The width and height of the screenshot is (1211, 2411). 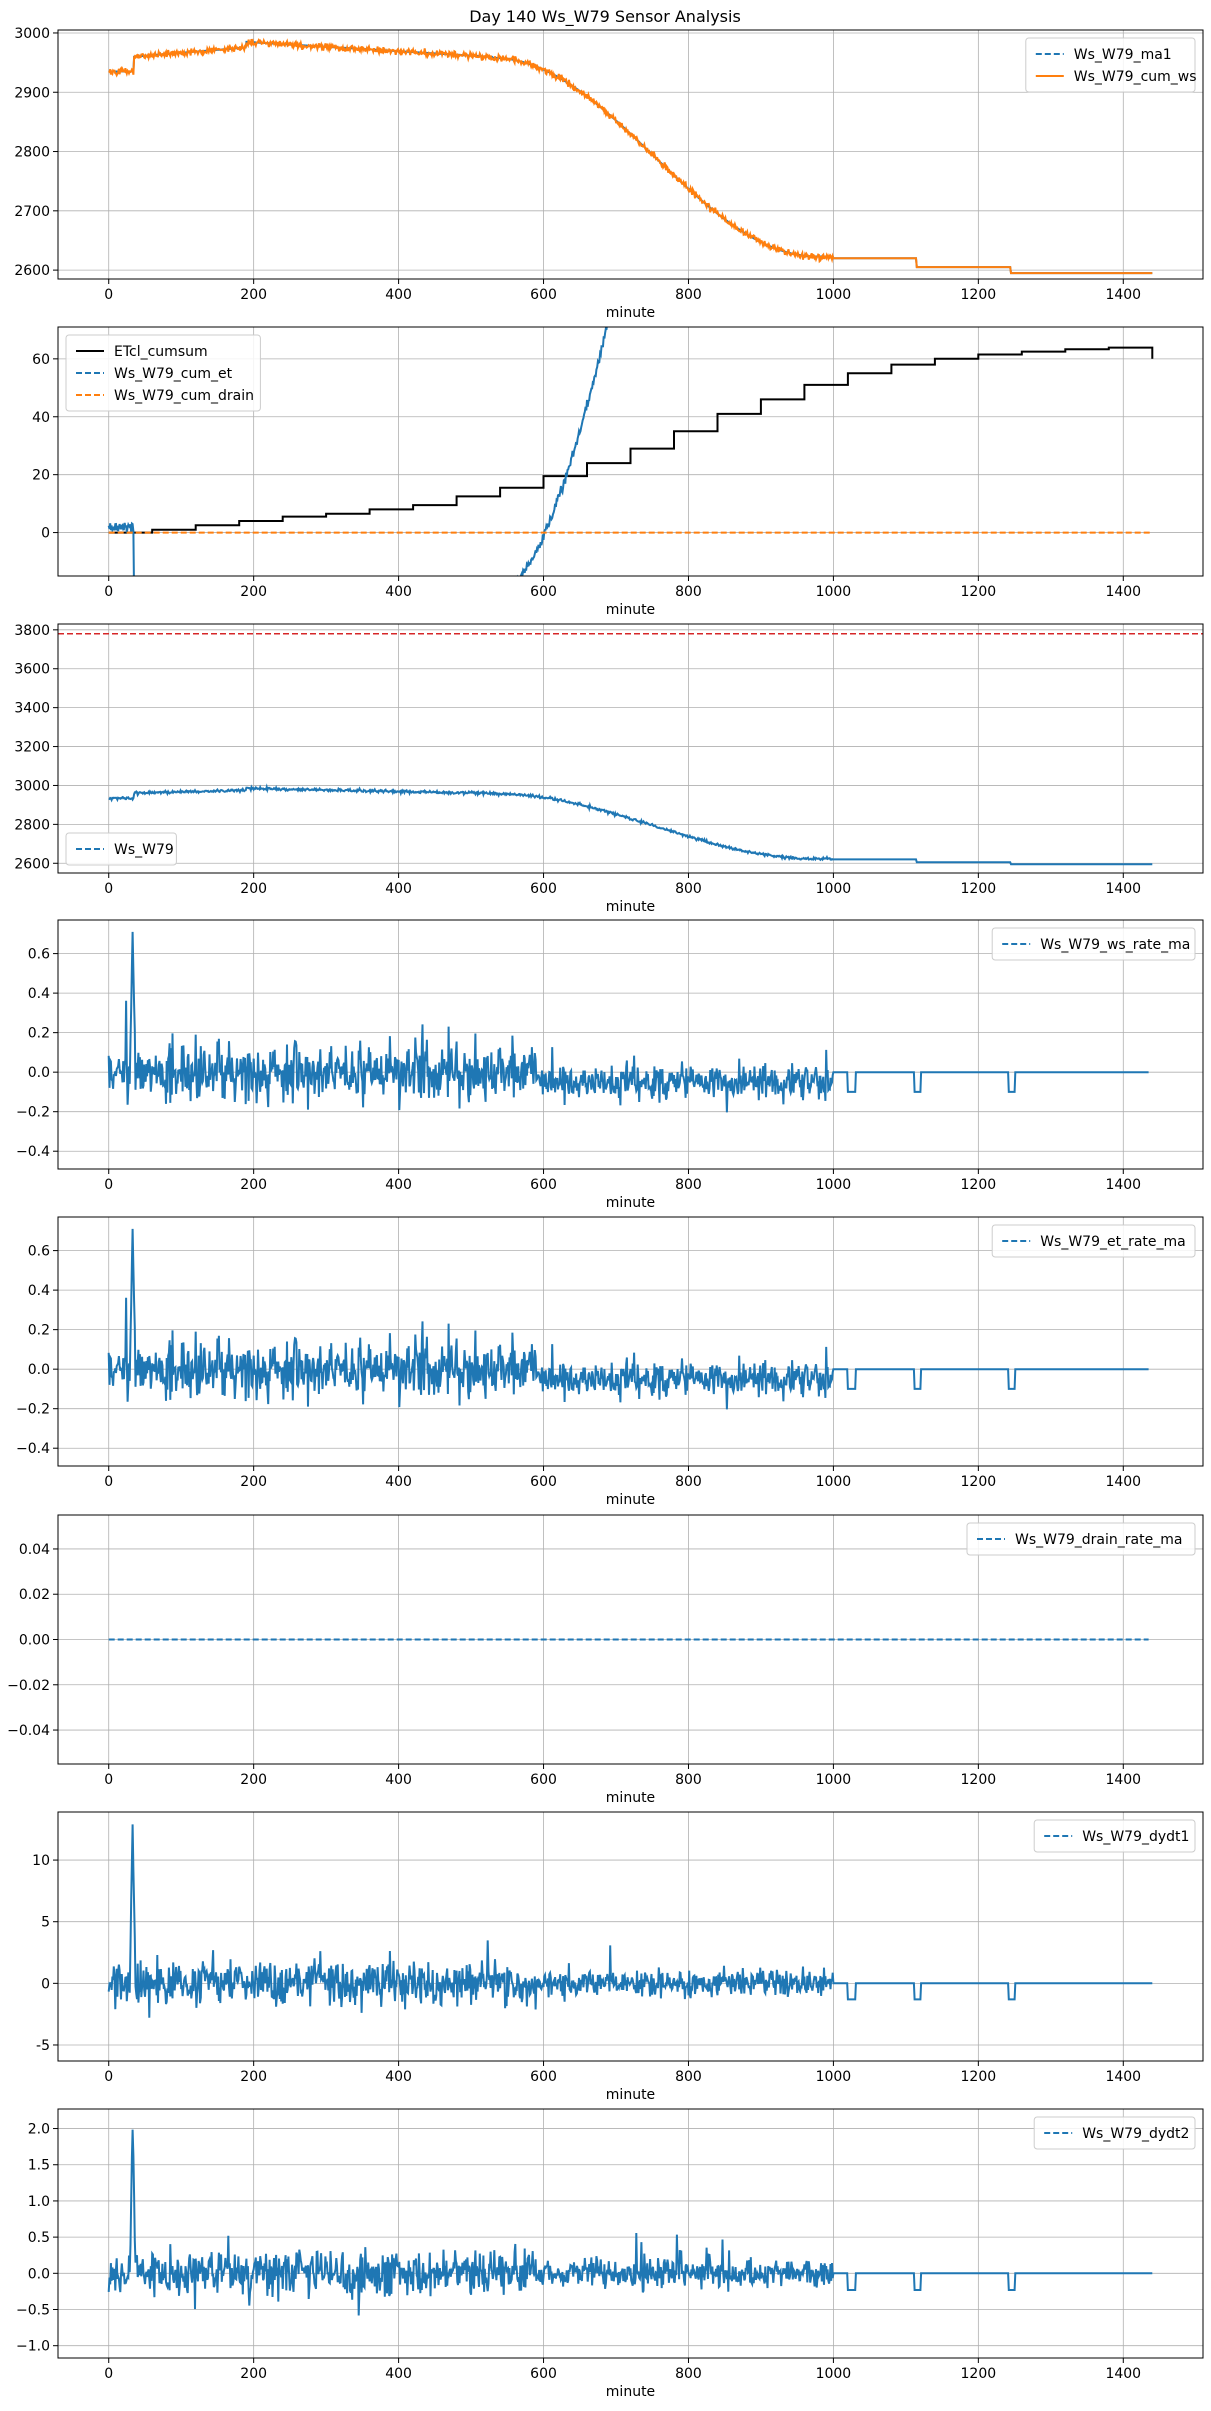 What do you see at coordinates (605, 17) in the screenshot?
I see `figure-title: Day 140 Ws_W79 Sensor Analysis` at bounding box center [605, 17].